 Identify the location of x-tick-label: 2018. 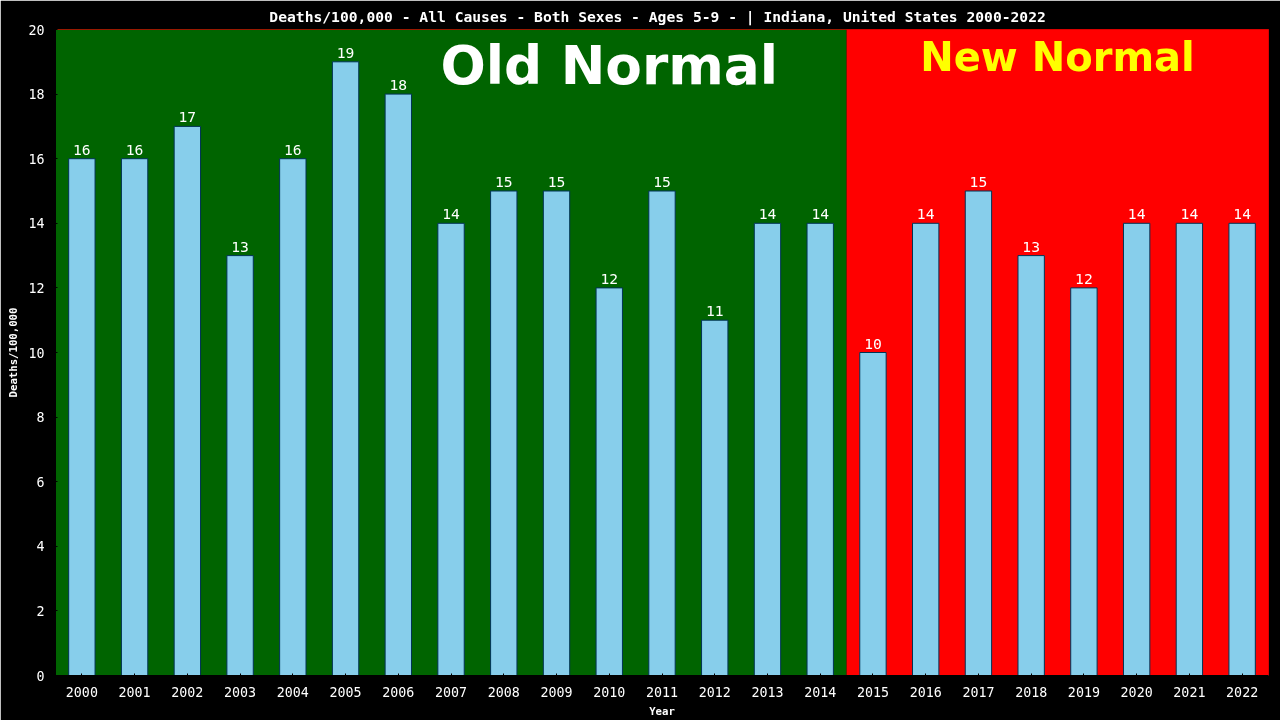
(1031, 692).